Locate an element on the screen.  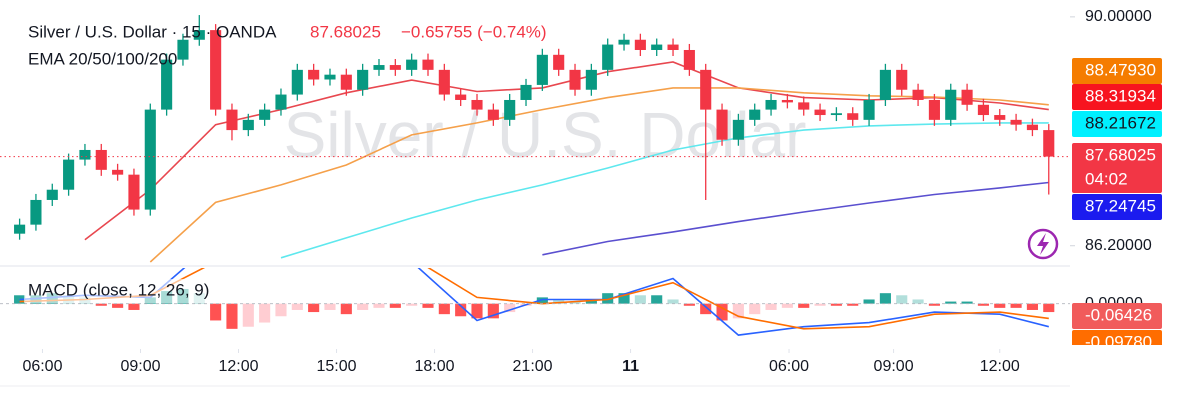
alert-bolt is located at coordinates (1043, 244).